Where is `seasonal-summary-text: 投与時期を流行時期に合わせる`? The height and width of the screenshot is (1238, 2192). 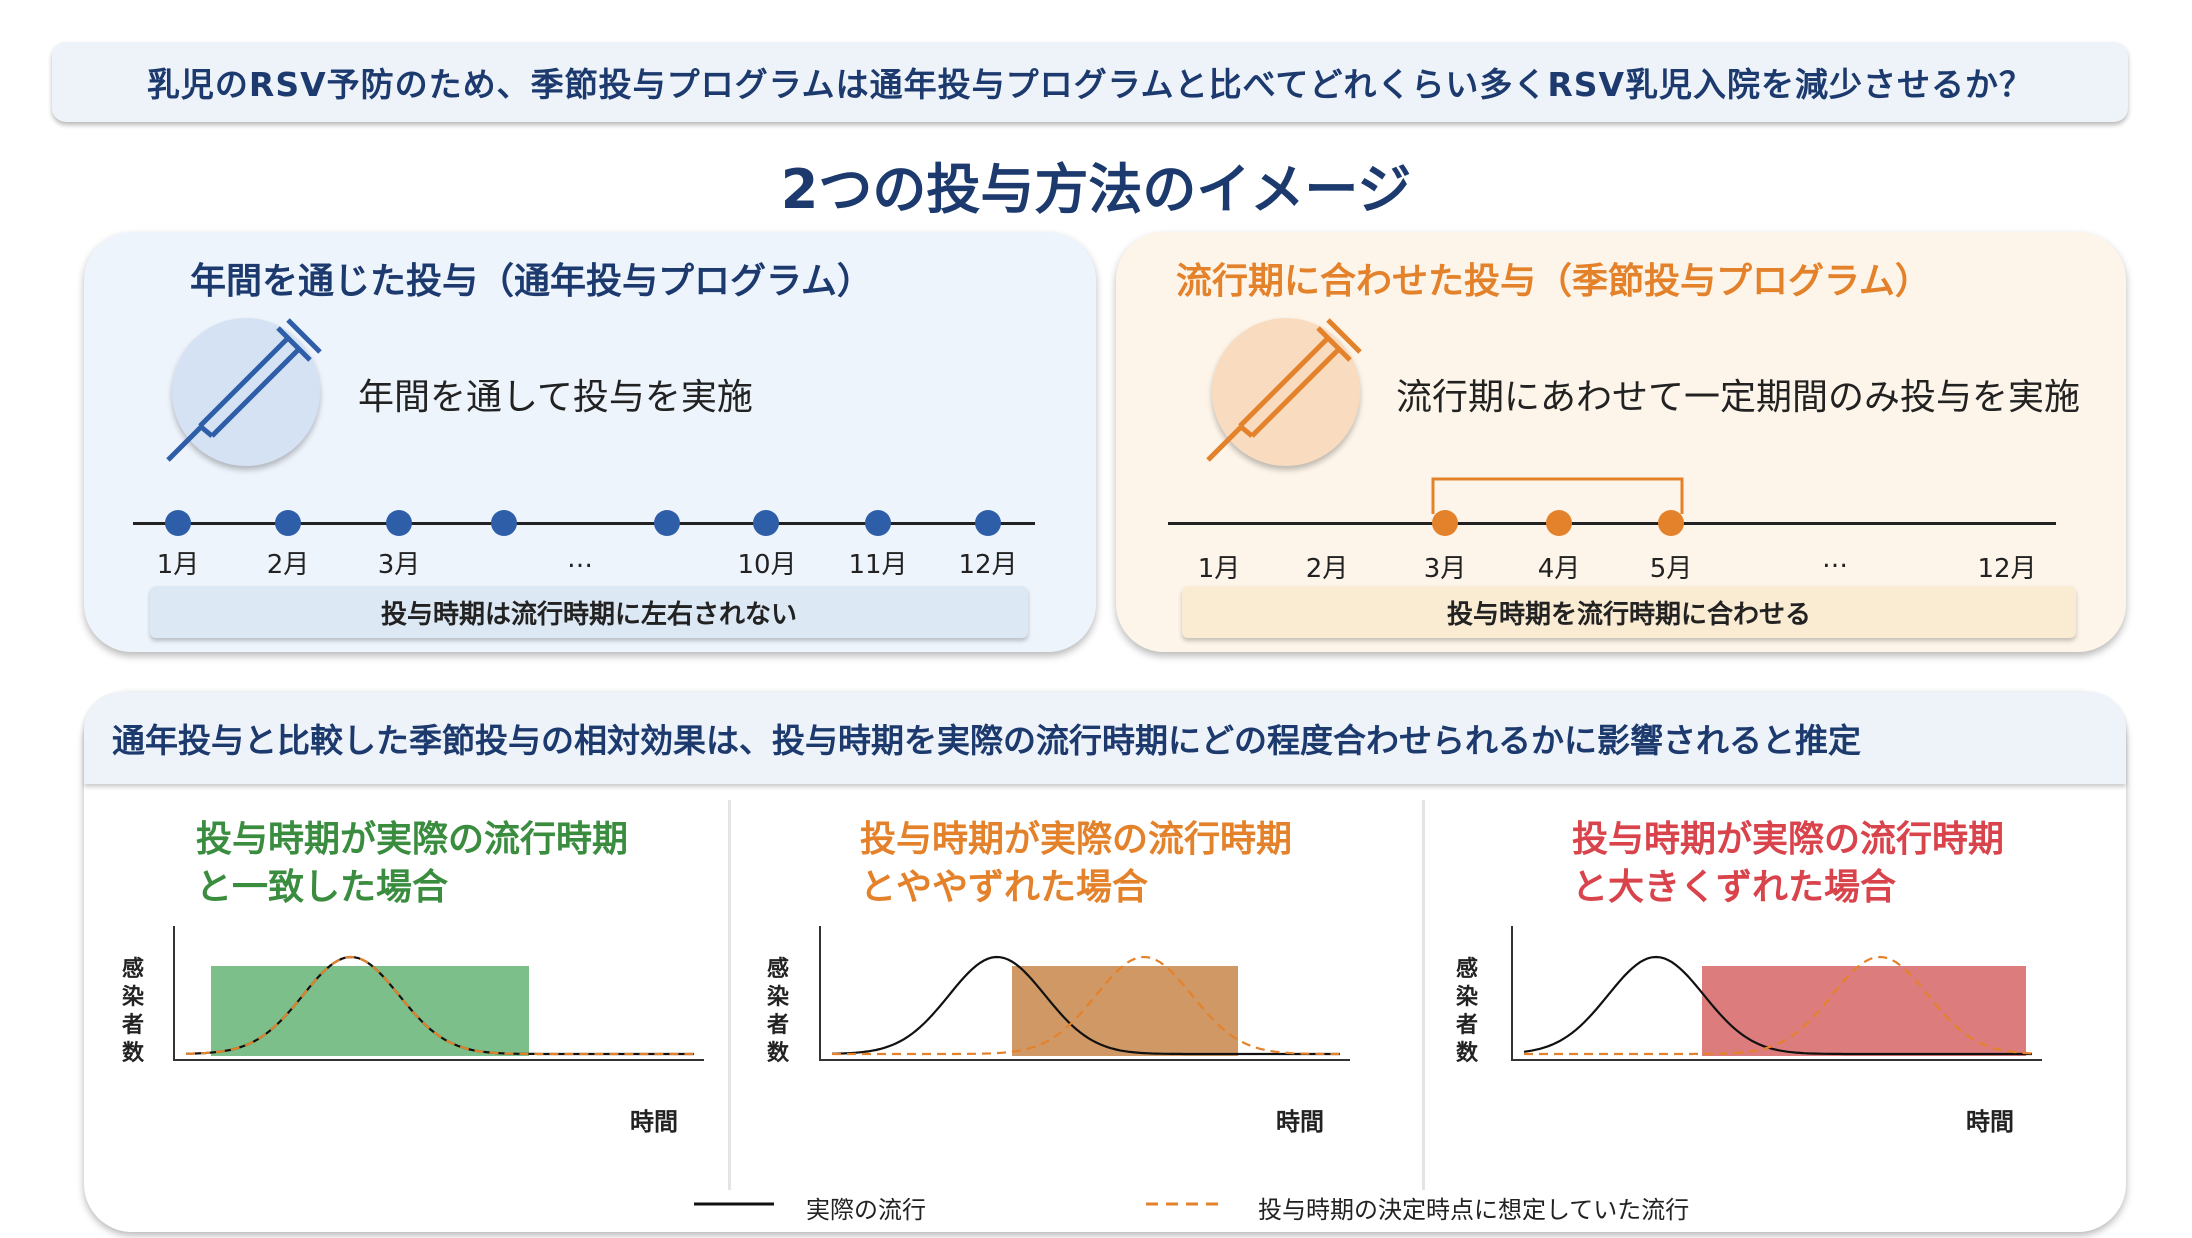
seasonal-summary-text: 投与時期を流行時期に合わせる is located at coordinates (1628, 614).